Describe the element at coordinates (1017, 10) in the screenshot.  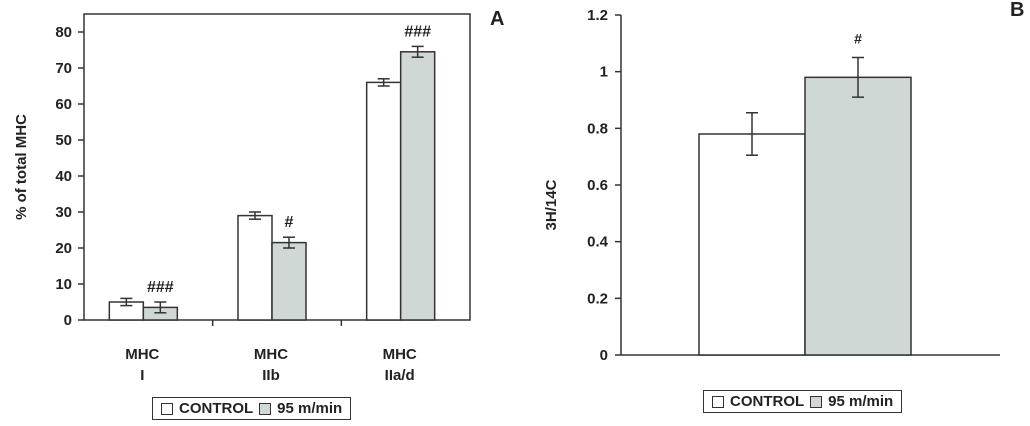
I see `panel-label: B` at that location.